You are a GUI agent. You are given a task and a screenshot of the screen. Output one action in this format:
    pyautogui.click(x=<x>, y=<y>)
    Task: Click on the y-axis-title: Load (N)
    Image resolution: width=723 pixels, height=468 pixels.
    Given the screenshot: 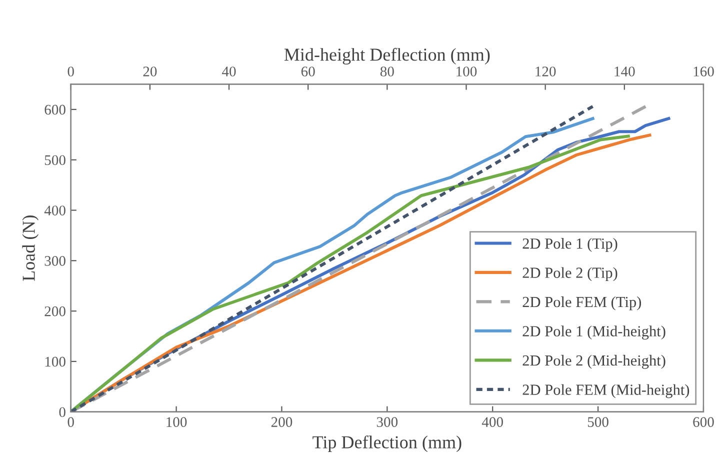 What is the action you would take?
    pyautogui.click(x=30, y=248)
    